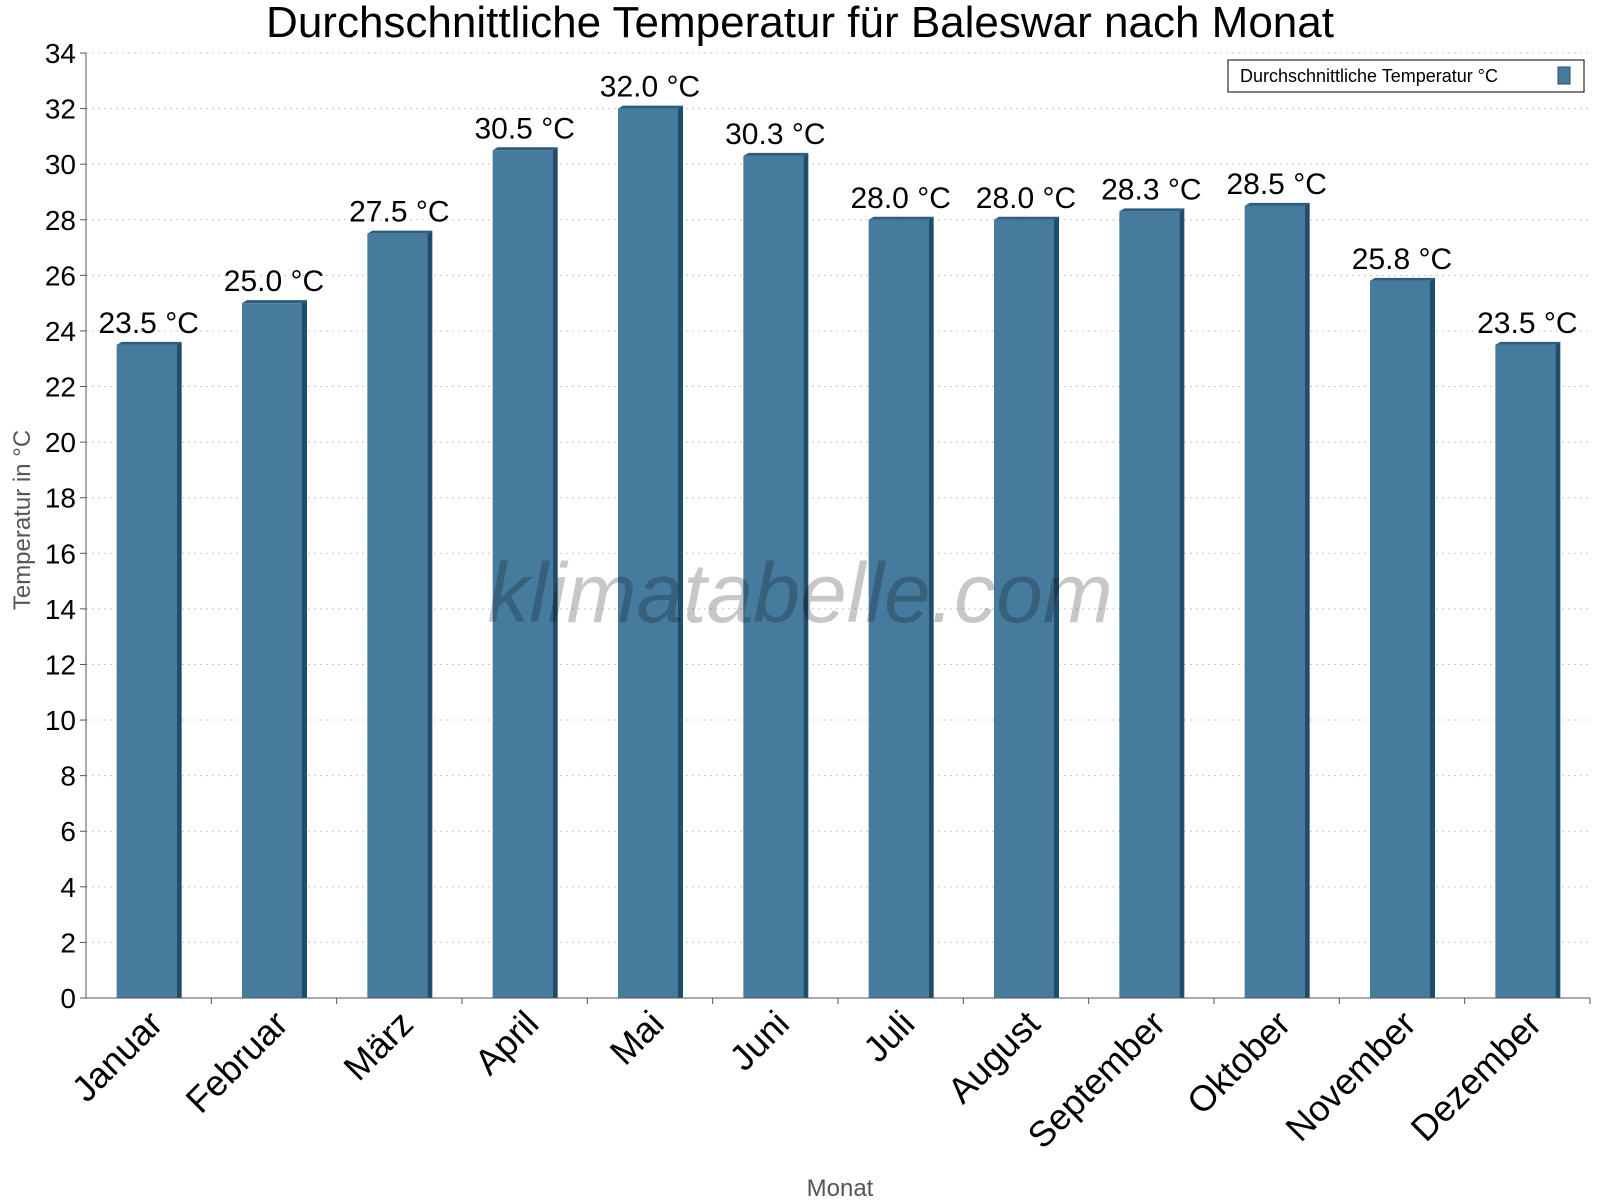  I want to click on x-tick-label: September, so click(1096, 1080).